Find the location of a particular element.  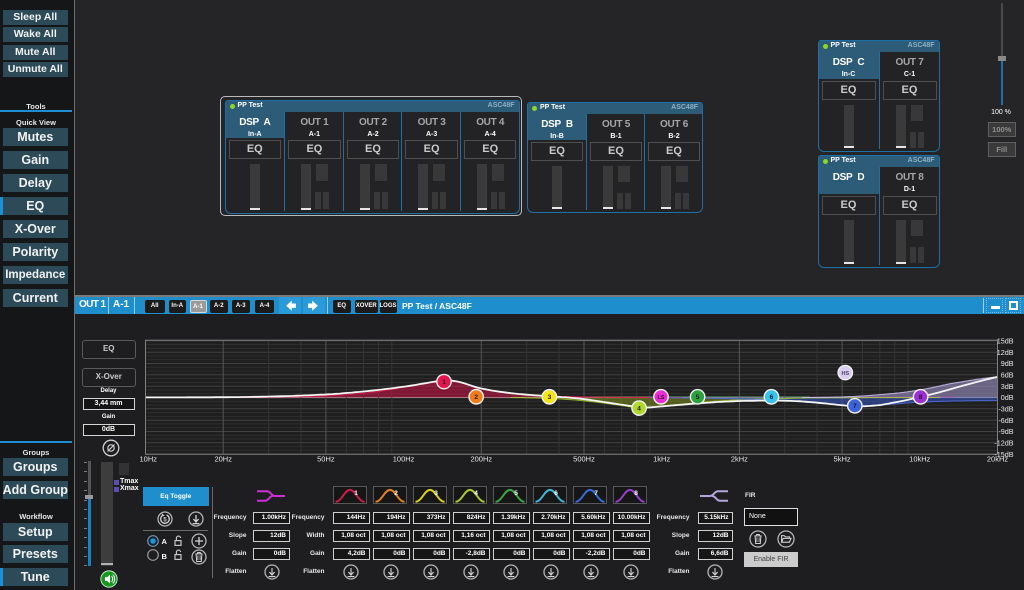

svg-text: 10kHz is located at coordinates (920, 459).